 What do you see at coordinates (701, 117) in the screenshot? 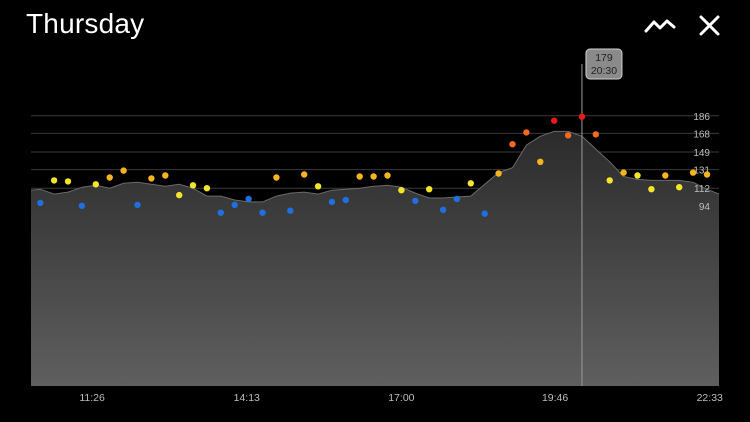
I see `y-tick-label: 186` at bounding box center [701, 117].